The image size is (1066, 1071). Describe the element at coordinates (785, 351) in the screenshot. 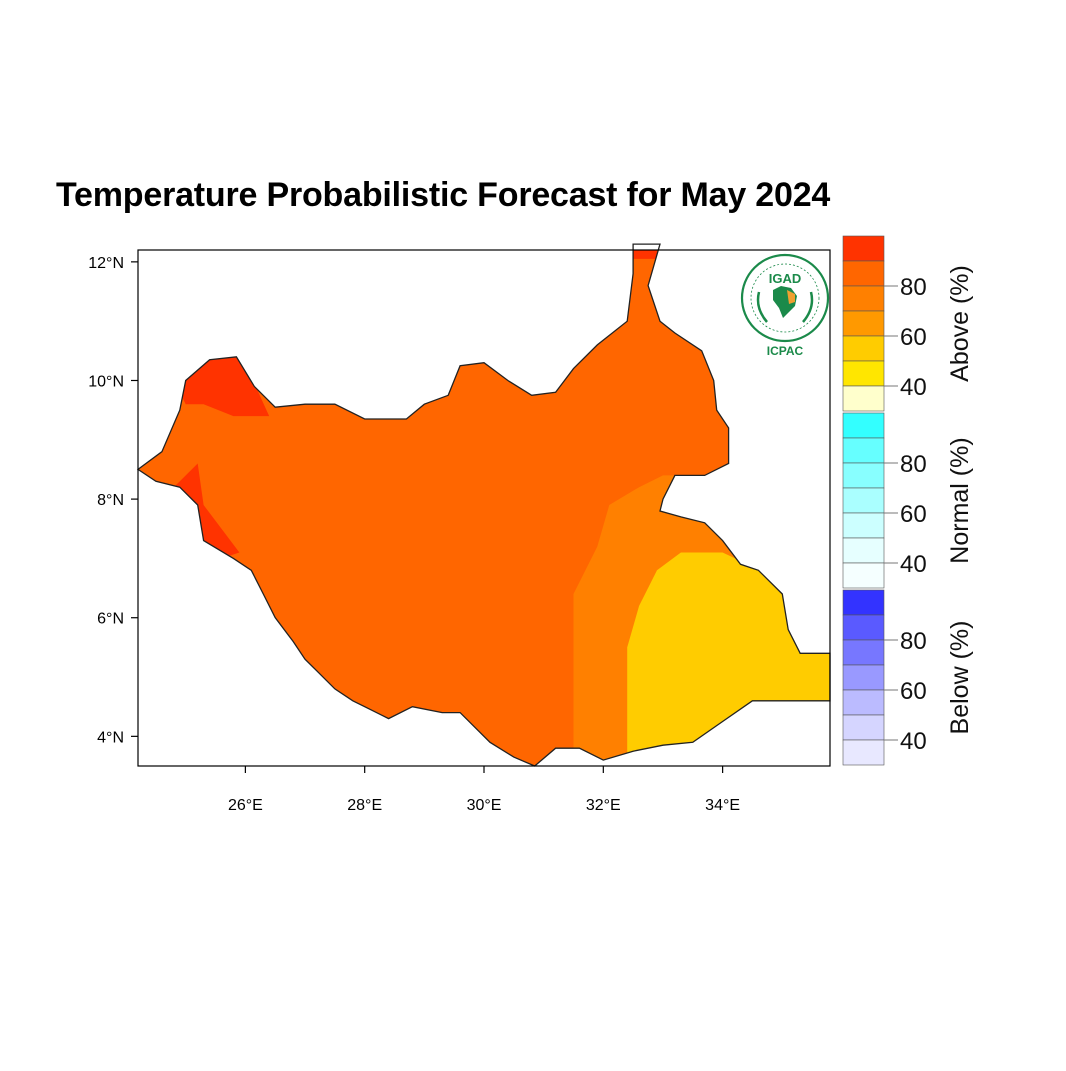

I see `logo-centre-text: ICPAC` at that location.